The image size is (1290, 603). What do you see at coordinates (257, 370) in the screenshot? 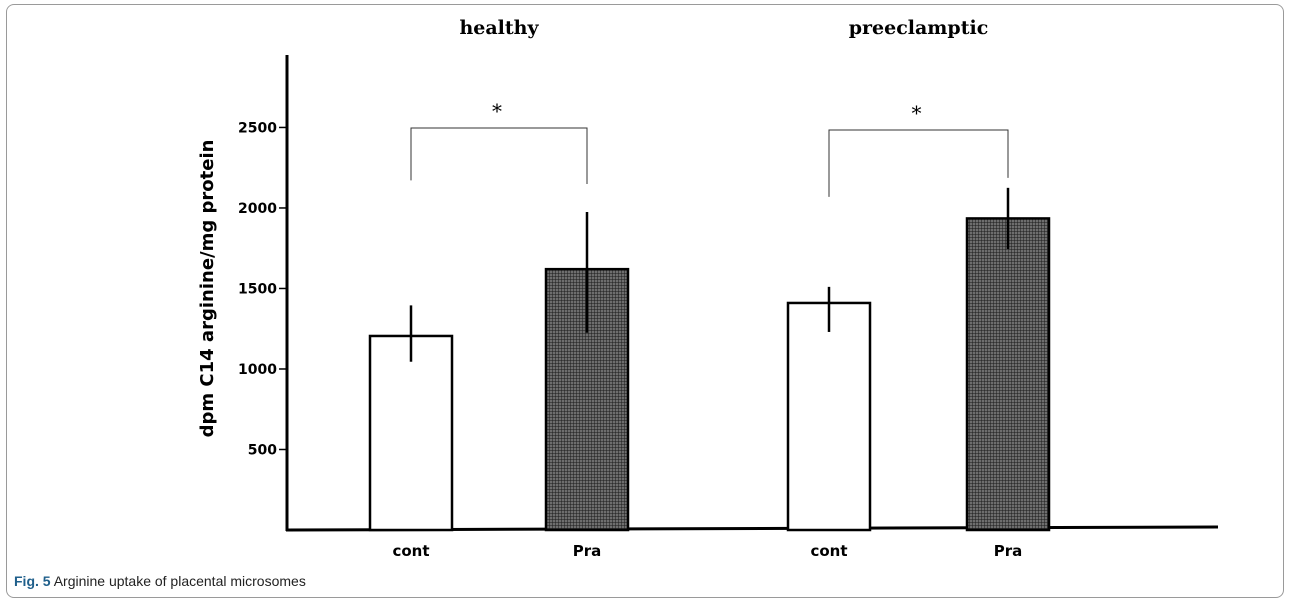
I see `y-tick-label: 1000` at bounding box center [257, 370].